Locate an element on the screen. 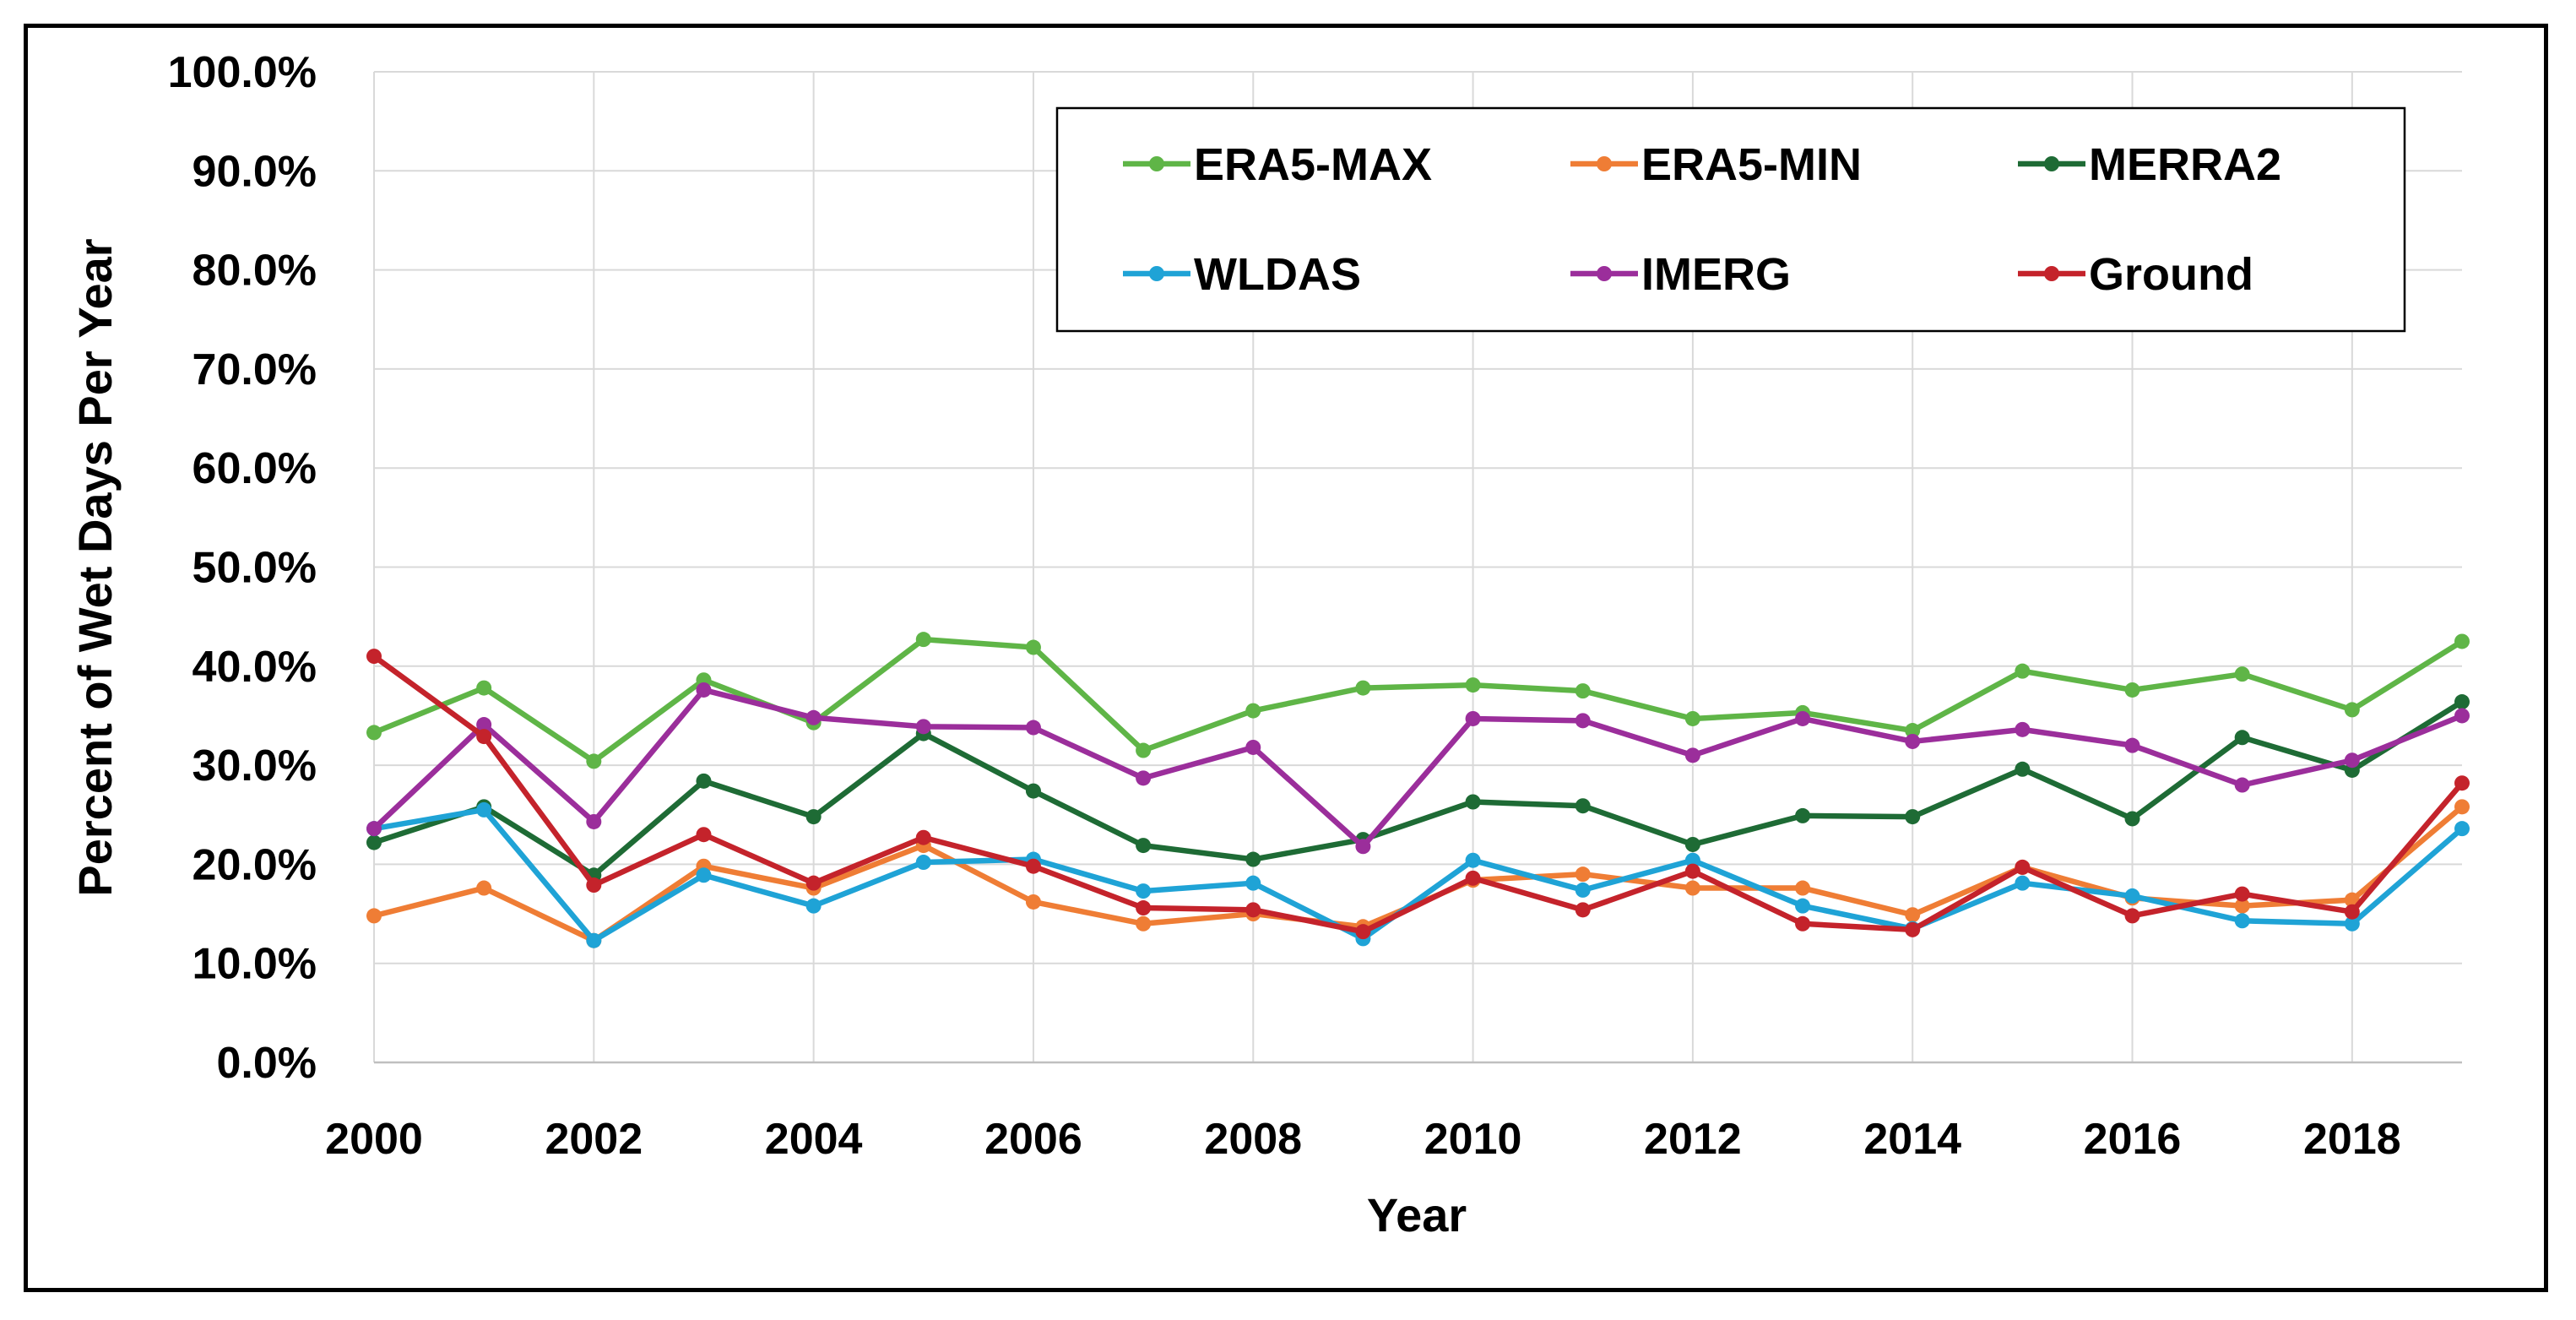  y-tick-label: 80.0% is located at coordinates (255, 271).